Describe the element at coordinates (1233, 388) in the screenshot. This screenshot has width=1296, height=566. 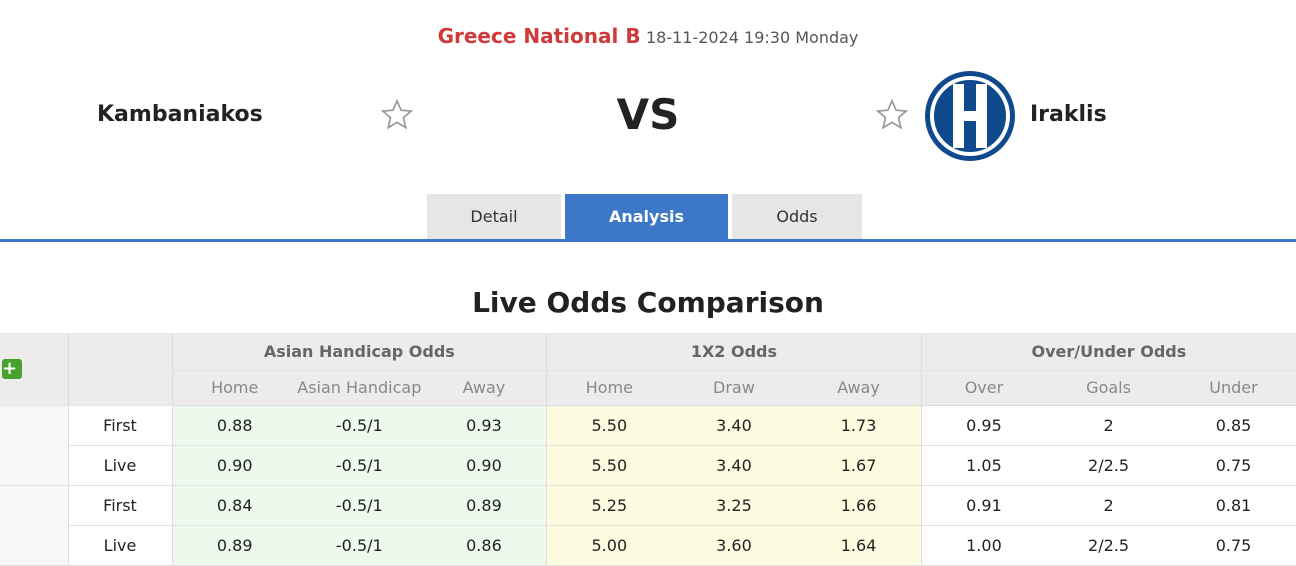
I see `column-header: Under` at that location.